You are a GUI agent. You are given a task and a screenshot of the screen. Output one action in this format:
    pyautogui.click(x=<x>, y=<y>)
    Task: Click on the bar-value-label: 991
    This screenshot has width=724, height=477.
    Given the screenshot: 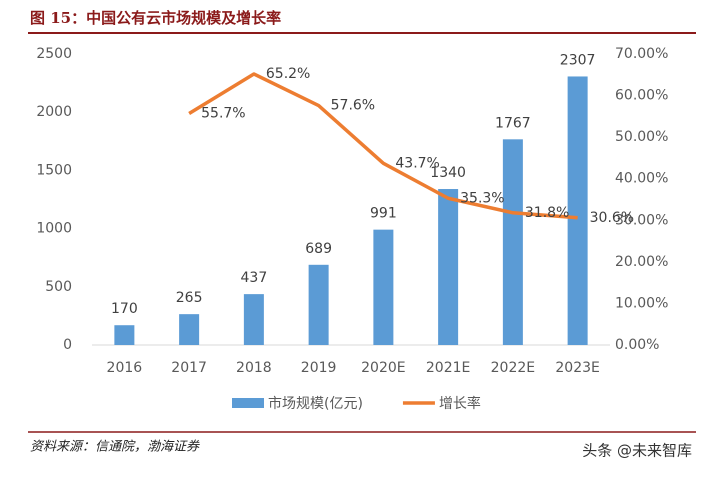 What is the action you would take?
    pyautogui.click(x=383, y=214)
    